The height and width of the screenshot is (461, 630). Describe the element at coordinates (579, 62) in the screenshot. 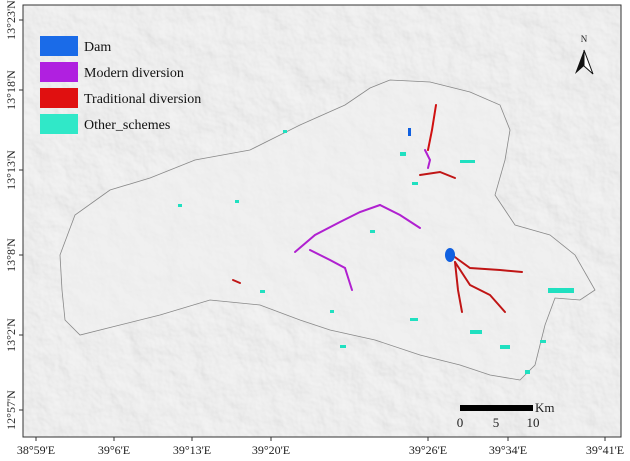

I see `north-arrow-left` at that location.